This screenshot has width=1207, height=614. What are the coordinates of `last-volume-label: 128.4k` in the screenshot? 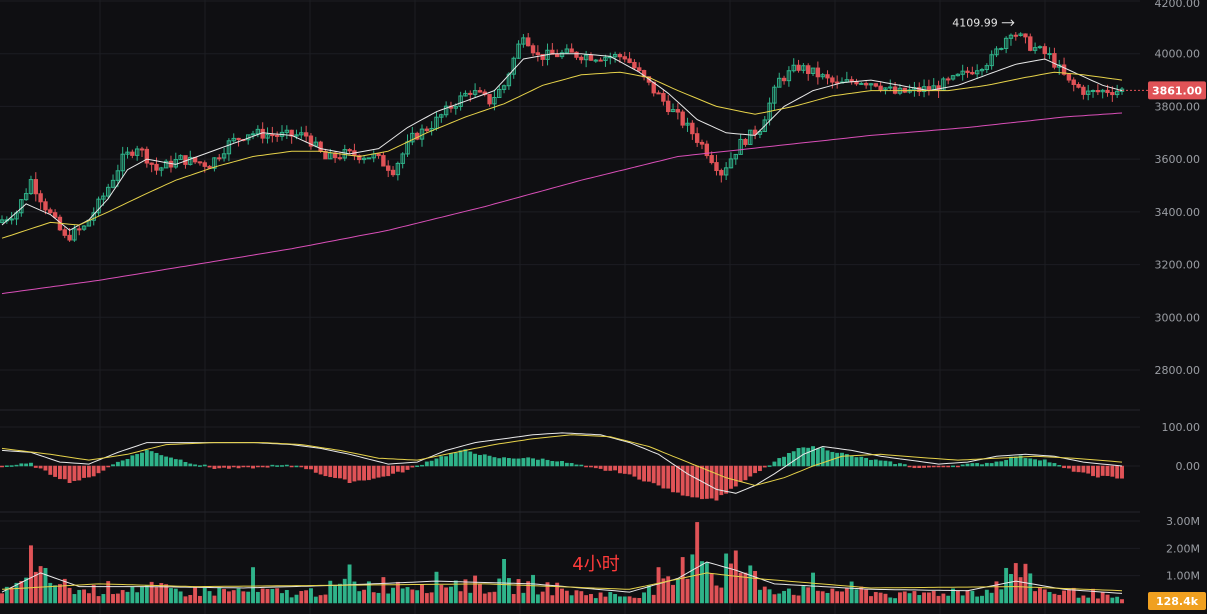 It's located at (1177, 601).